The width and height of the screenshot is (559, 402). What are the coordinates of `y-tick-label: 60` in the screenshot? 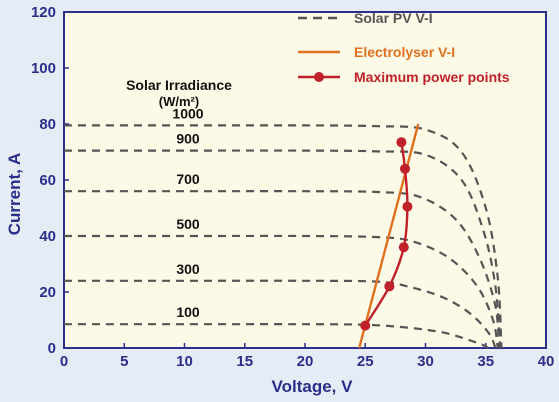 It's located at (47, 180).